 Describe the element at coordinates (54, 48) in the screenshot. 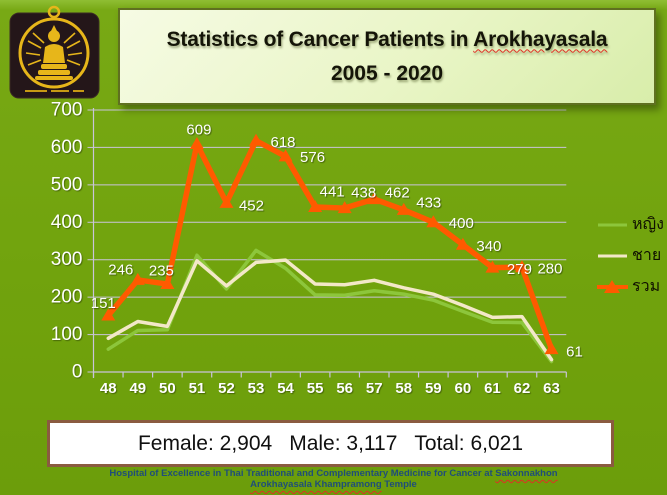

I see `buddha-icon` at that location.